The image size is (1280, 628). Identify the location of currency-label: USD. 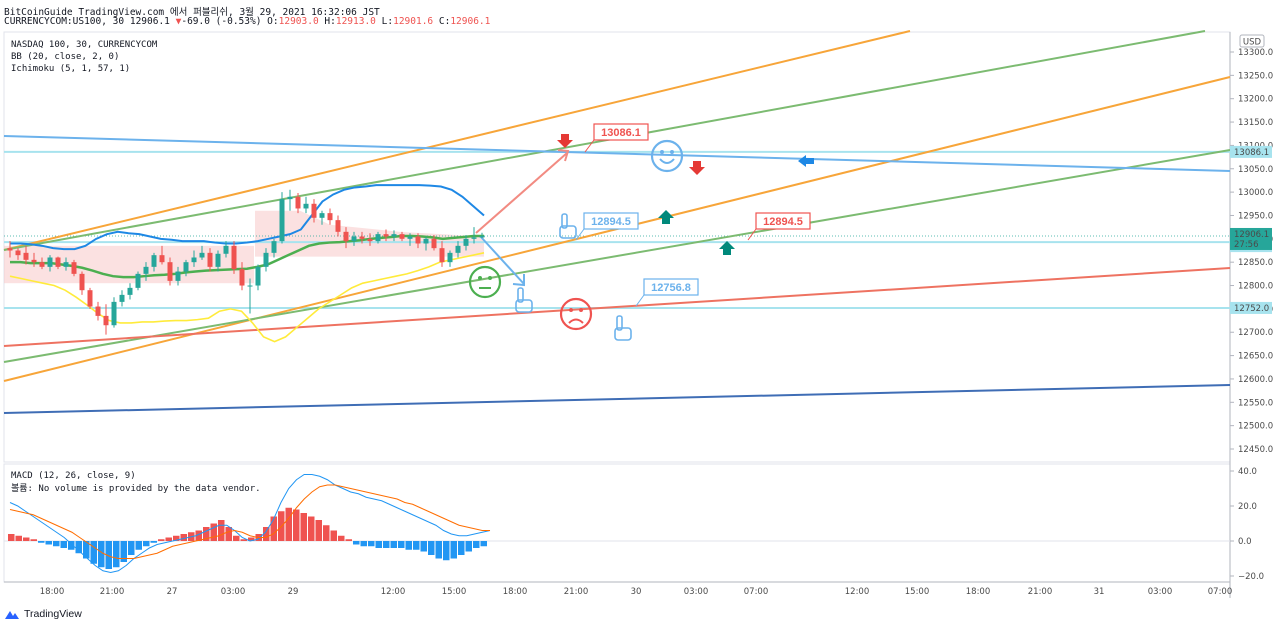
(1252, 43).